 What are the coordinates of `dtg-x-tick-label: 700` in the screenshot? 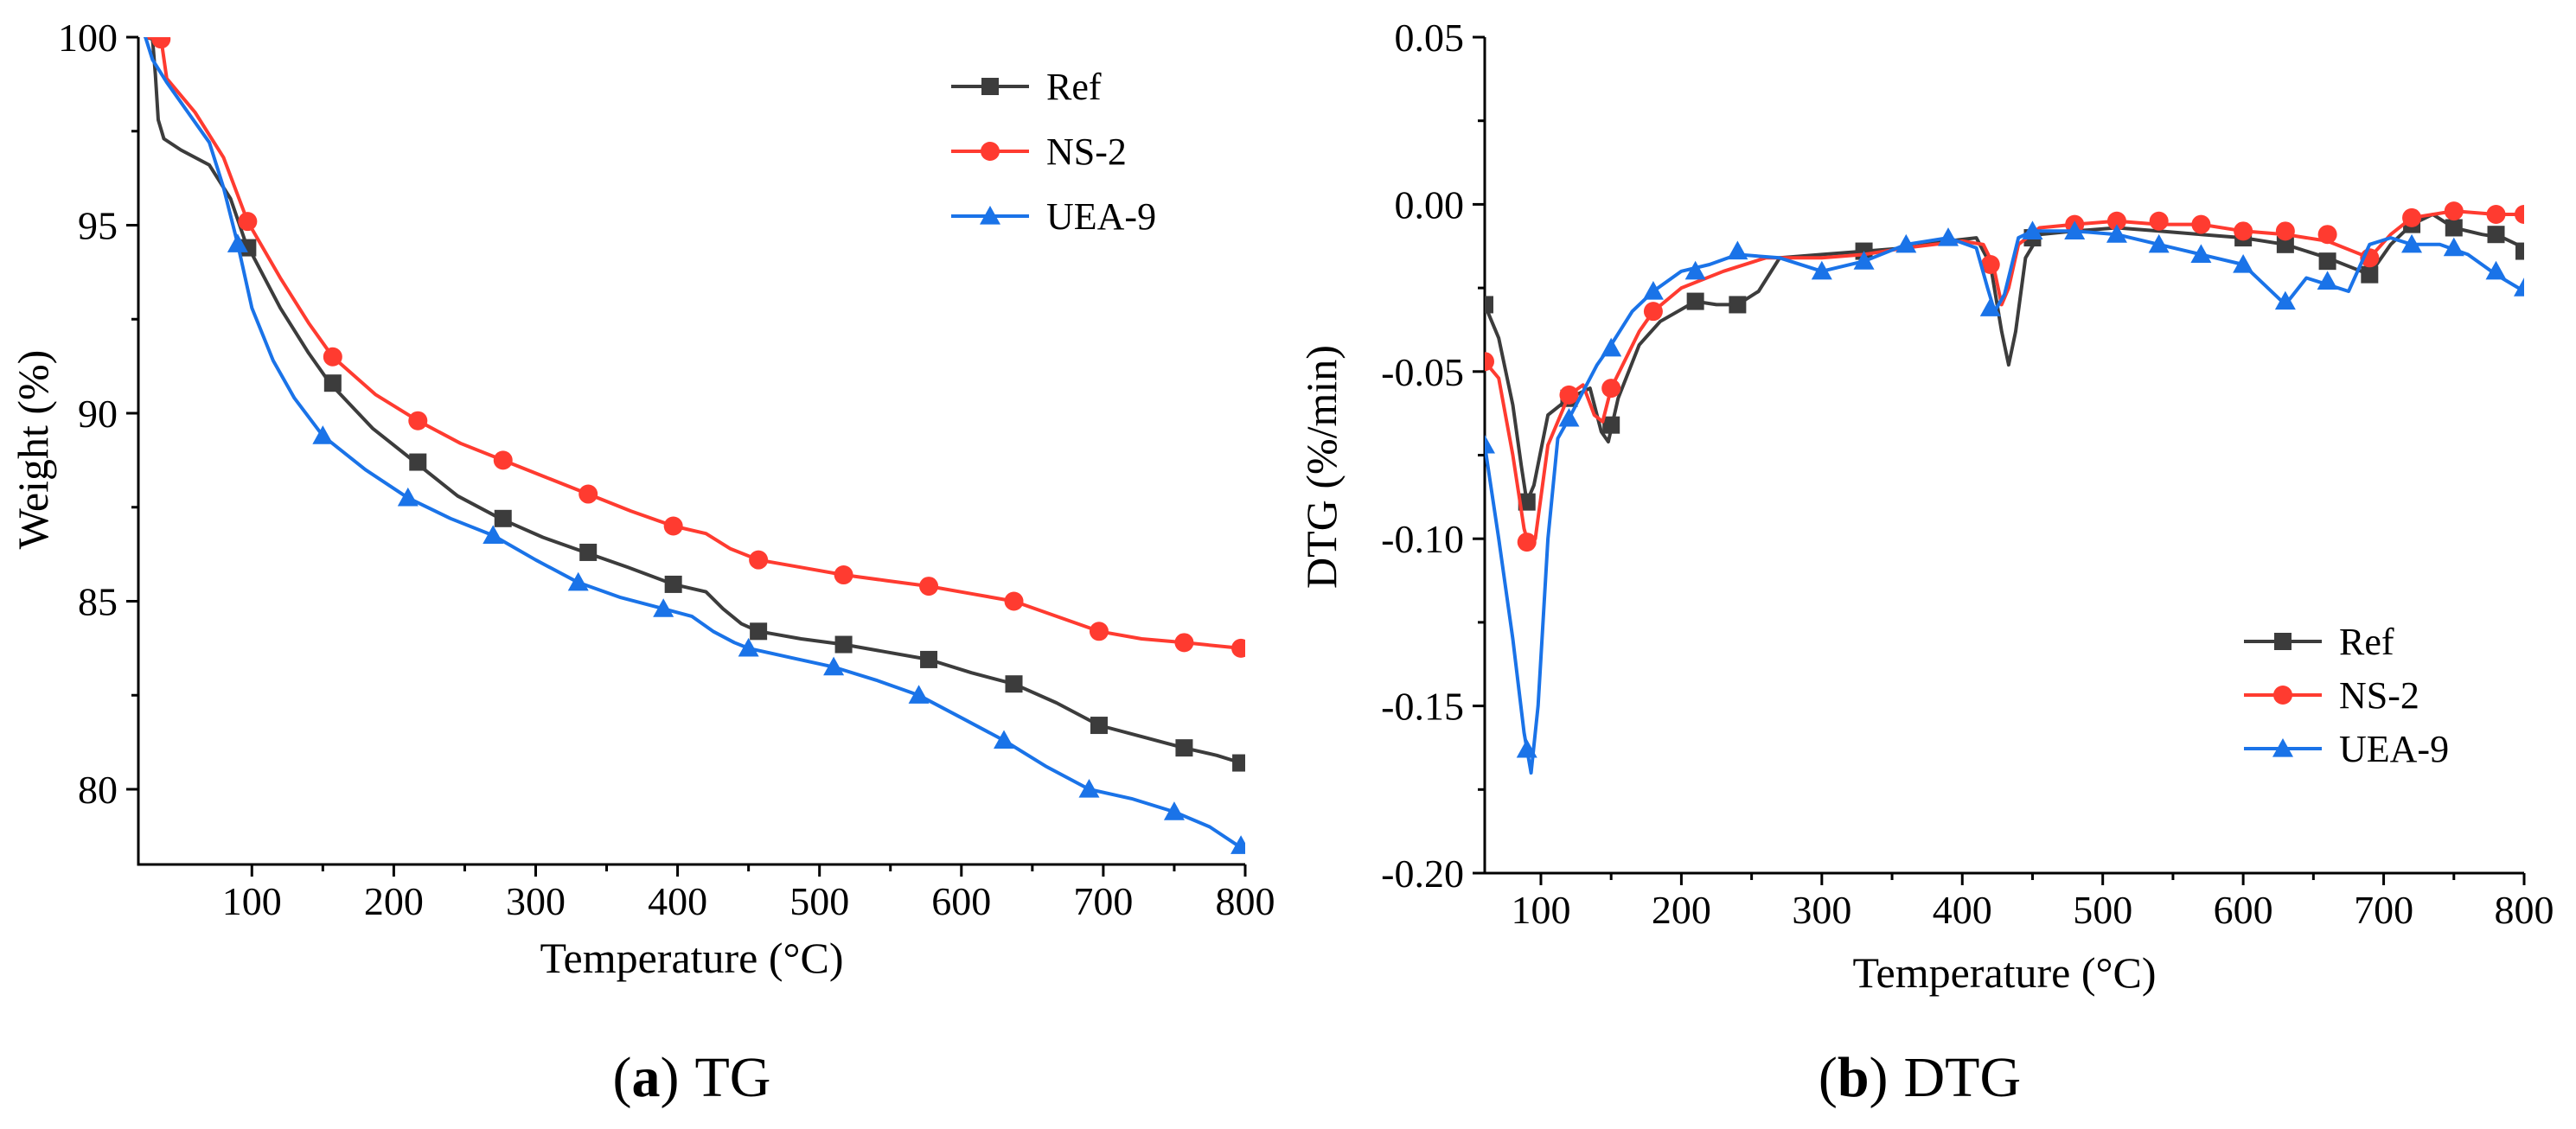 It's located at (2384, 910).